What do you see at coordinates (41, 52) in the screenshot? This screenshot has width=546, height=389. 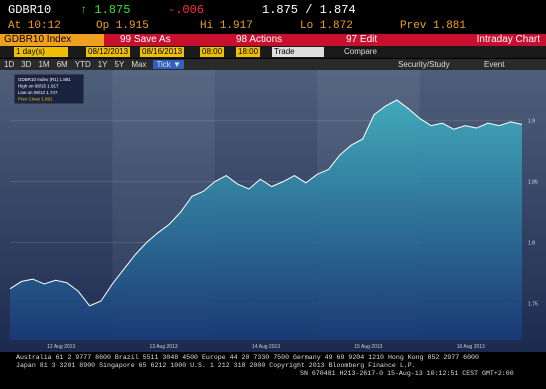 I see `period: 1 day(s)` at bounding box center [41, 52].